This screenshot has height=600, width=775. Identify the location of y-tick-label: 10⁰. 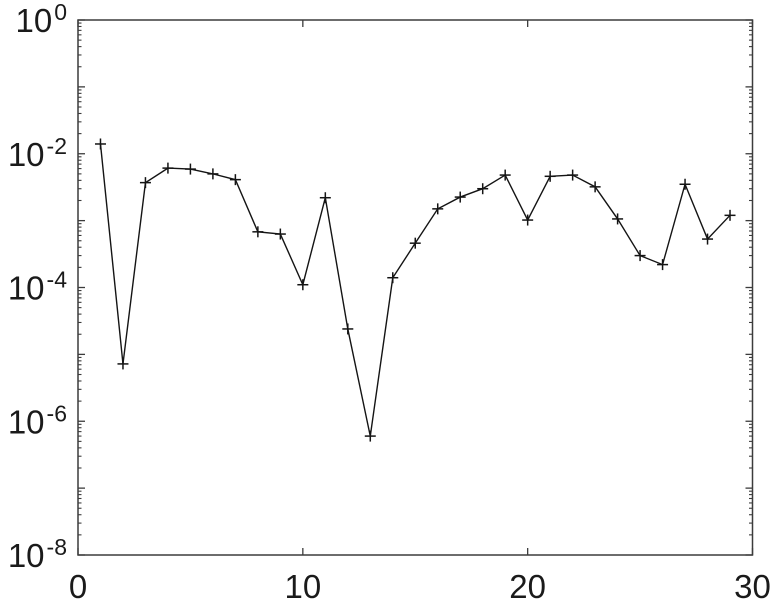
(41, 19).